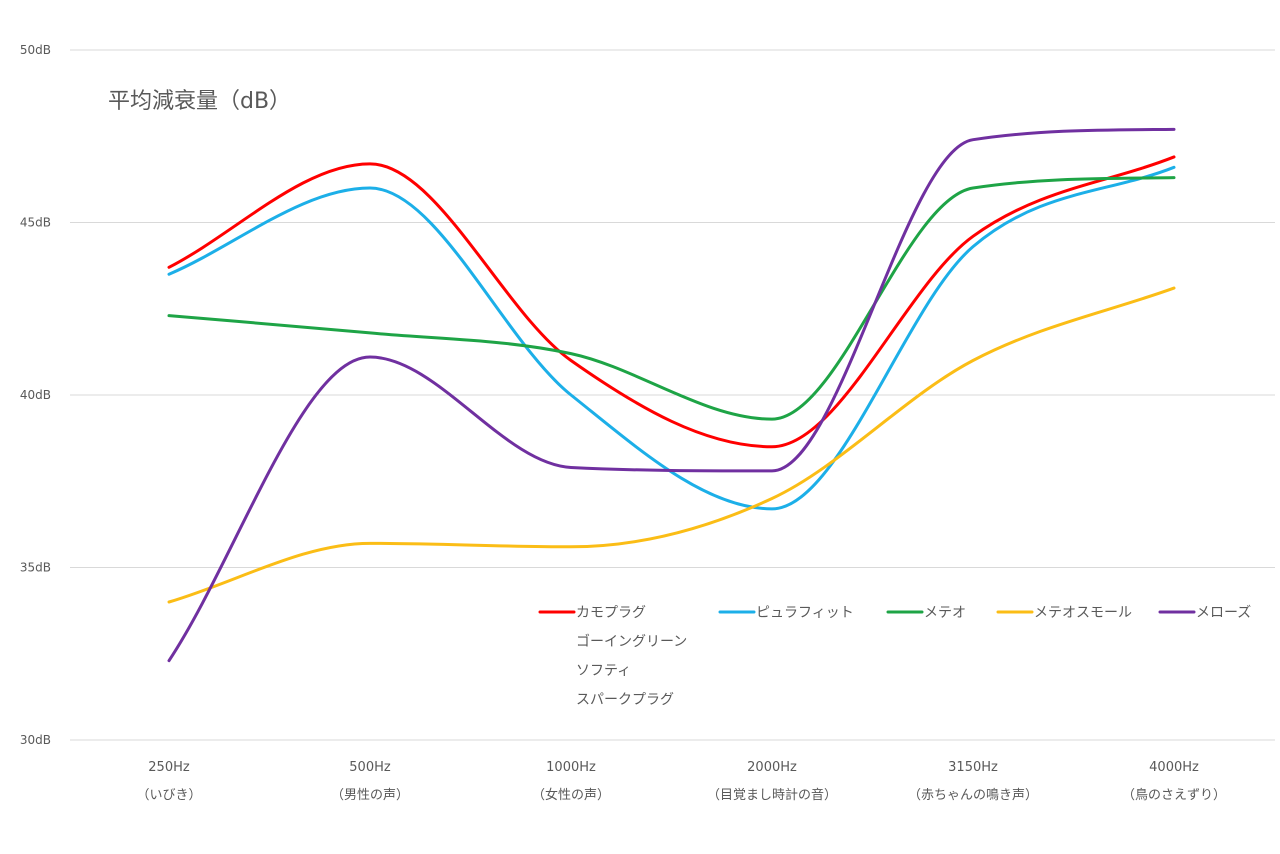  I want to click on x-tick-label-desc: （いびき）, so click(168, 795).